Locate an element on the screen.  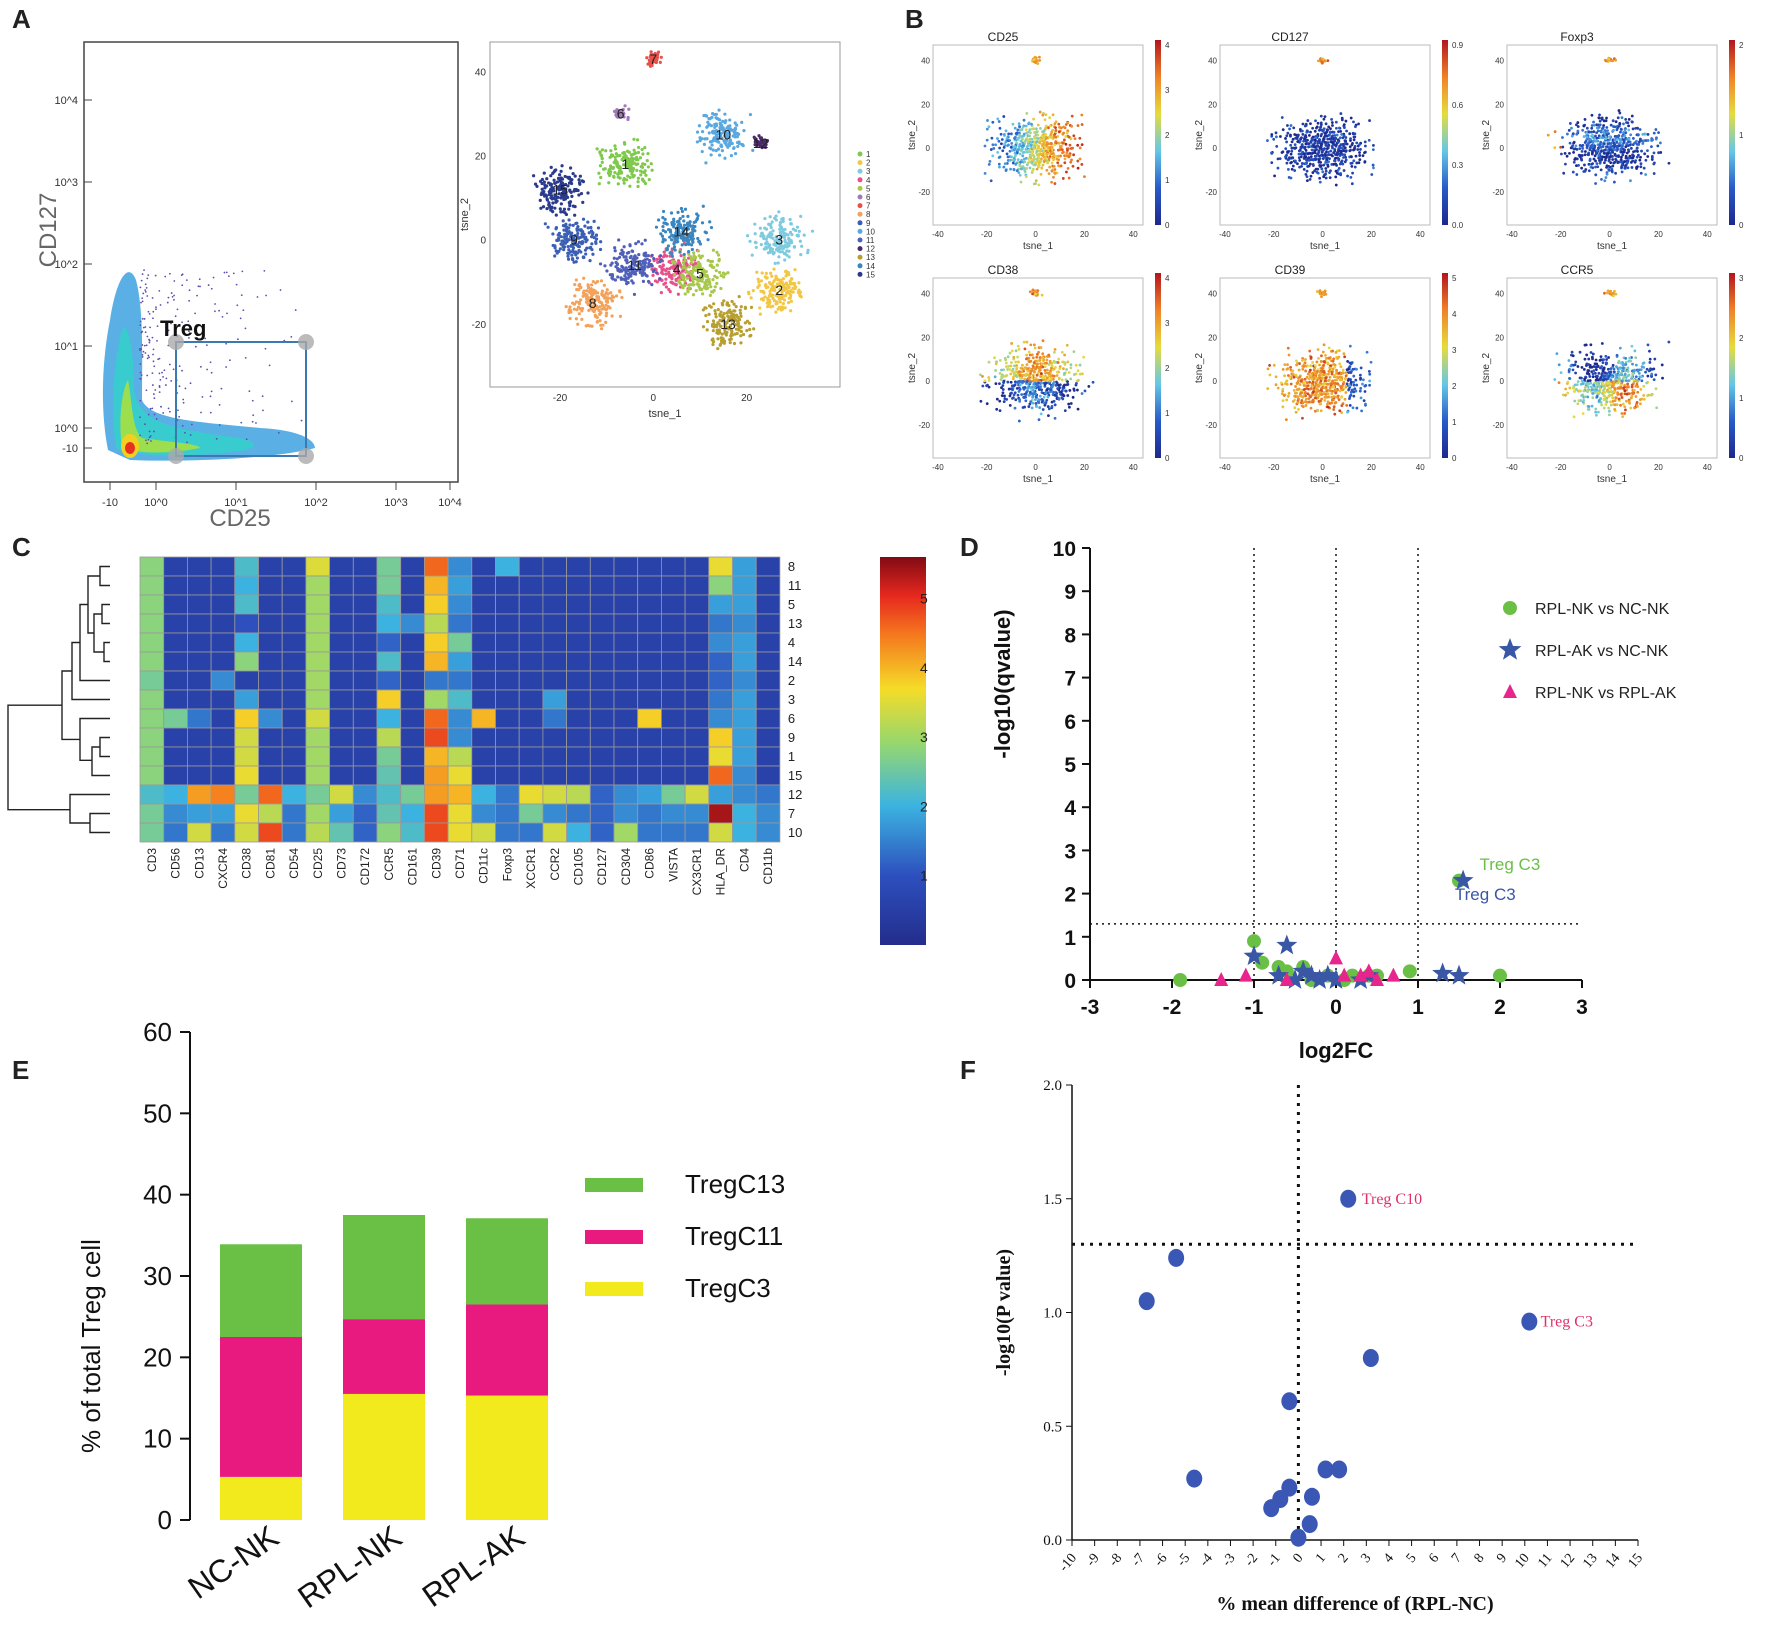
gate-handle-br is located at coordinates (306, 456).